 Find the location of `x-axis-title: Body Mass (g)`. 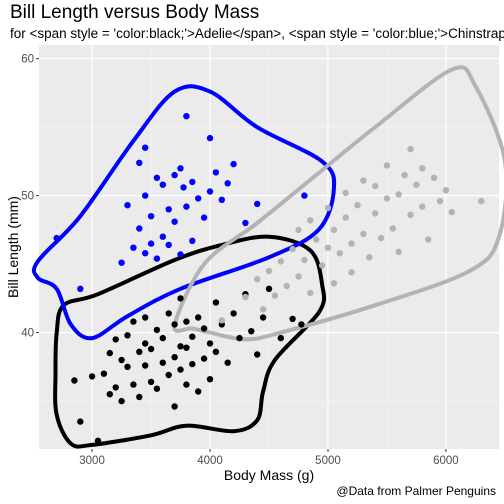

x-axis-title: Body Mass (g) is located at coordinates (269, 475).